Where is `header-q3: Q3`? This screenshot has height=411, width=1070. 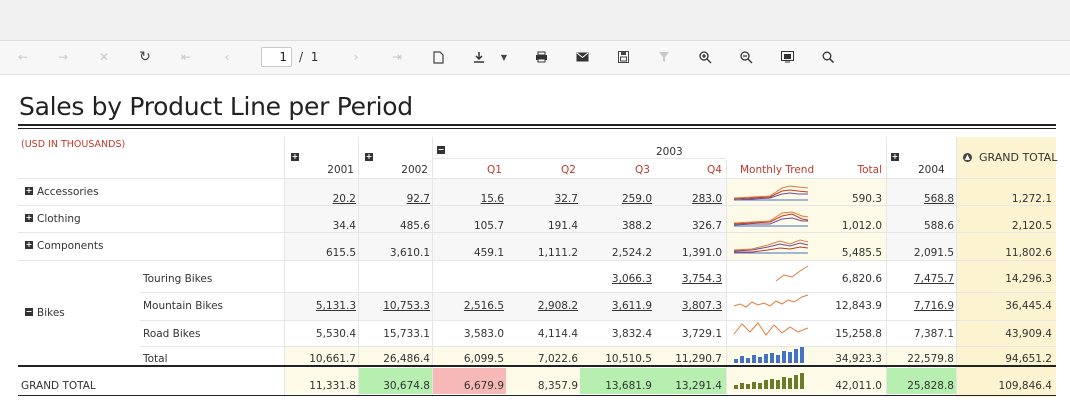 header-q3: Q3 is located at coordinates (642, 170).